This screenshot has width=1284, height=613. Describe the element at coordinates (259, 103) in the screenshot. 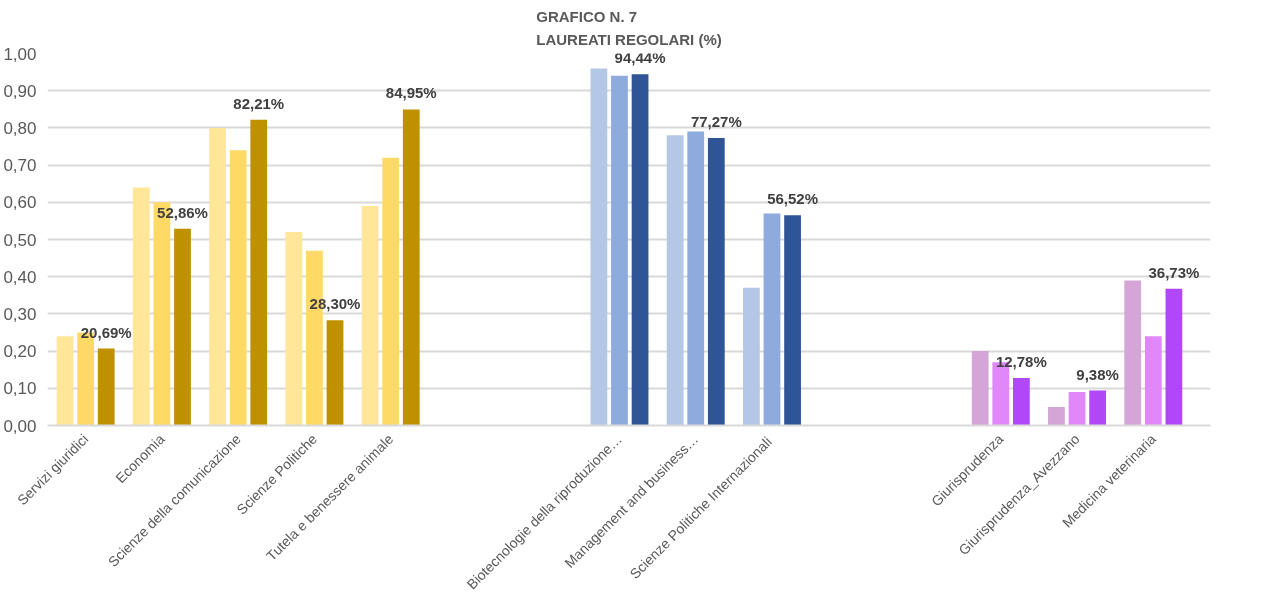

I see `data-label: 82,21%` at that location.